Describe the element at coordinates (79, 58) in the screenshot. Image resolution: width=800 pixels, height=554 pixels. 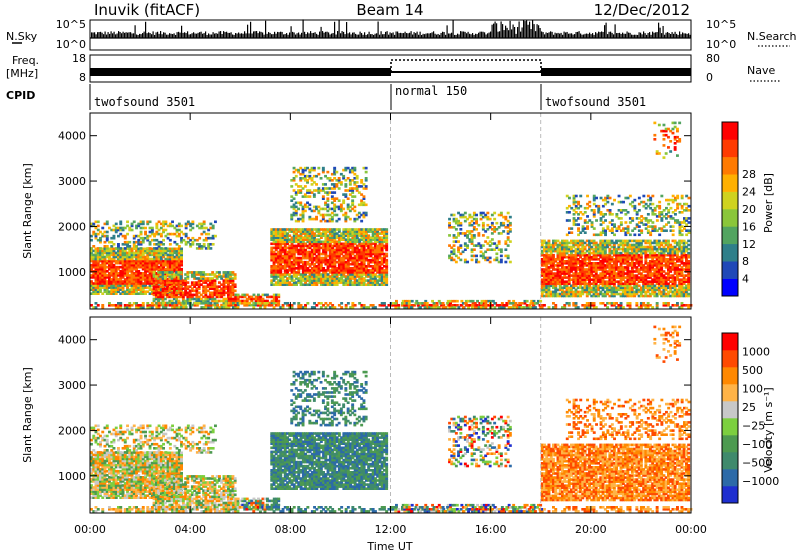
I see `freq-tick-top: 18` at that location.